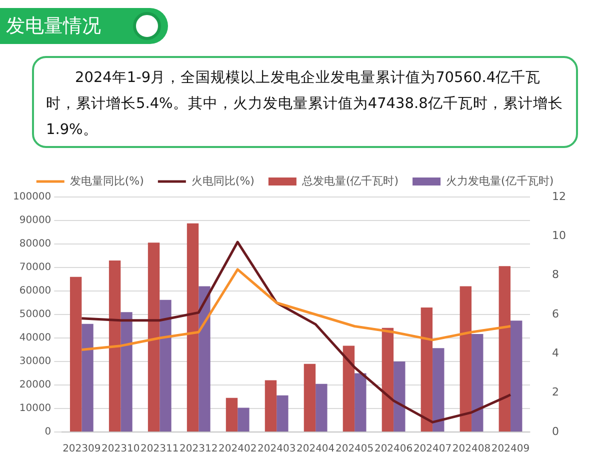  I want to click on legend-label: 总发电量(亿千瓦时), so click(349, 181).